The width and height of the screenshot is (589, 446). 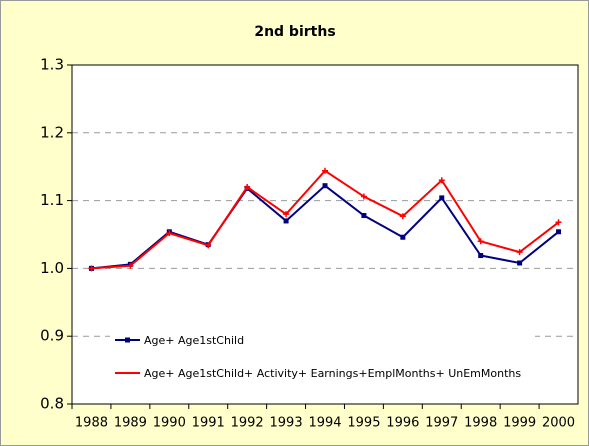 I want to click on chart-title: 2nd births, so click(x=294, y=32).